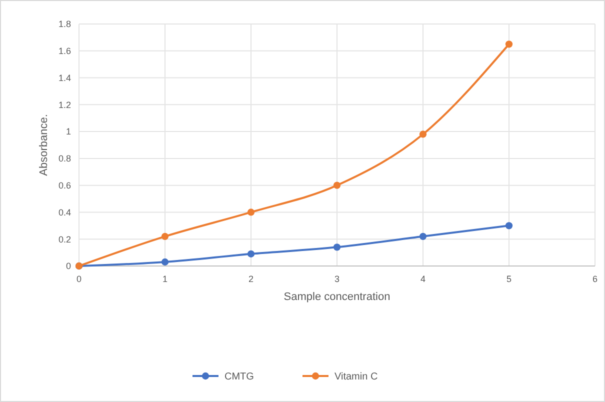  Describe the element at coordinates (64, 159) in the screenshot. I see `y-tick-label: 0.8` at that location.